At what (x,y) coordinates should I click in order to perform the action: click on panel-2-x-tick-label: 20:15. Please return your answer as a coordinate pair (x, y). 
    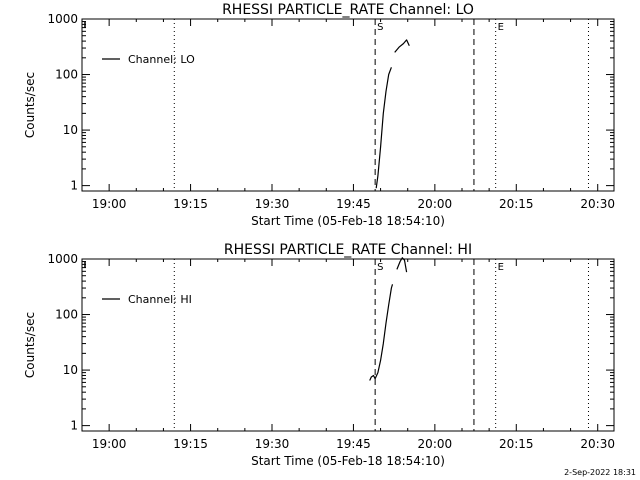
    Looking at the image, I should click on (516, 444).